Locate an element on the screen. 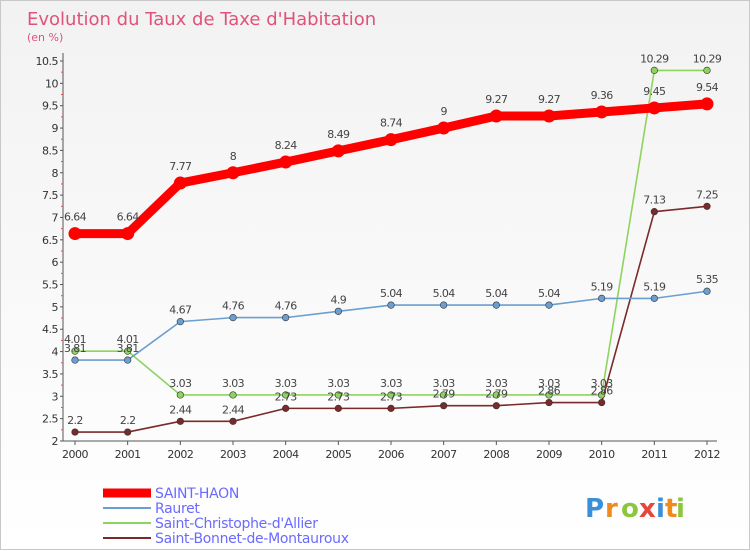 This screenshot has width=750, height=551. x-tick-label: 2009 is located at coordinates (549, 454).